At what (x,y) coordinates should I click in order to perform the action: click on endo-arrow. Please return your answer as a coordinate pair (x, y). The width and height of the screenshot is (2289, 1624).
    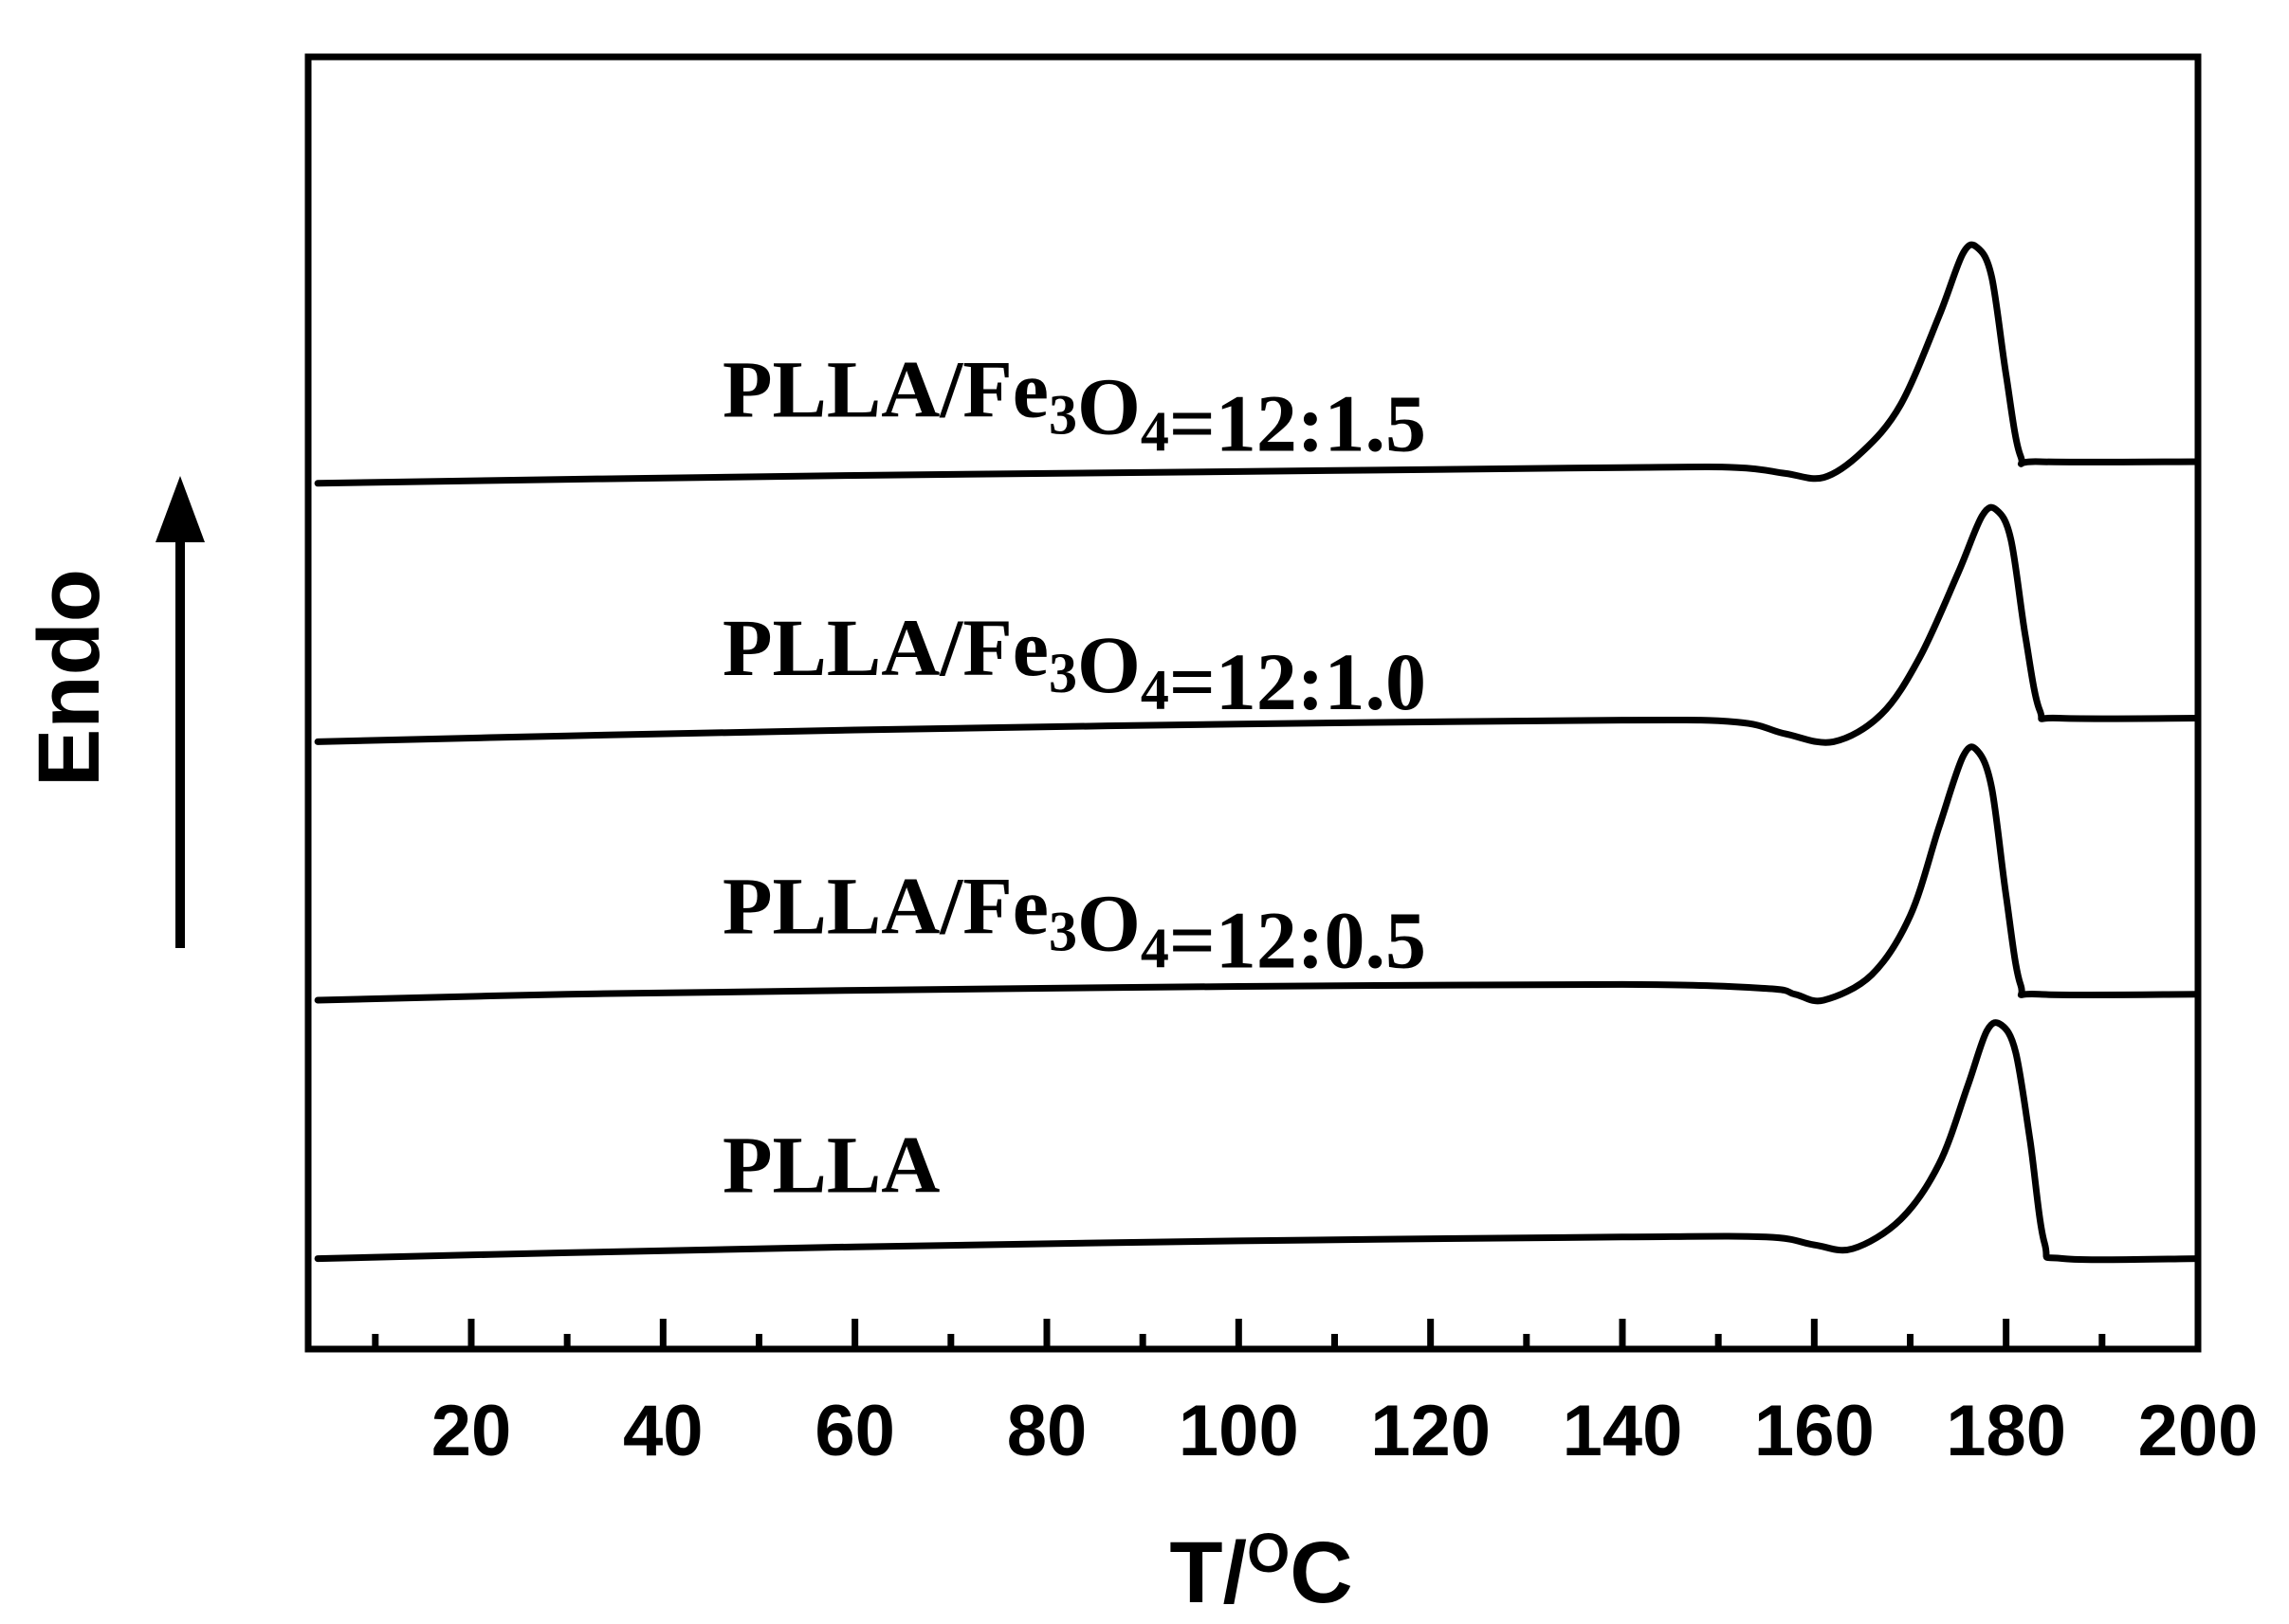
    Looking at the image, I should click on (180, 712).